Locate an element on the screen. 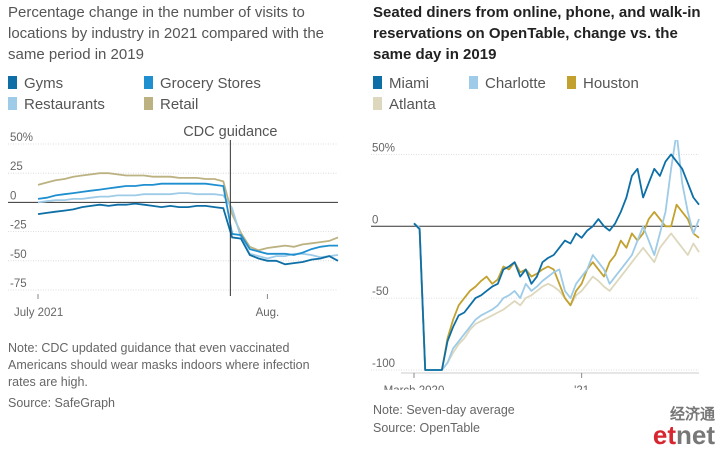  legend-item-miami: Miami is located at coordinates (401, 83).